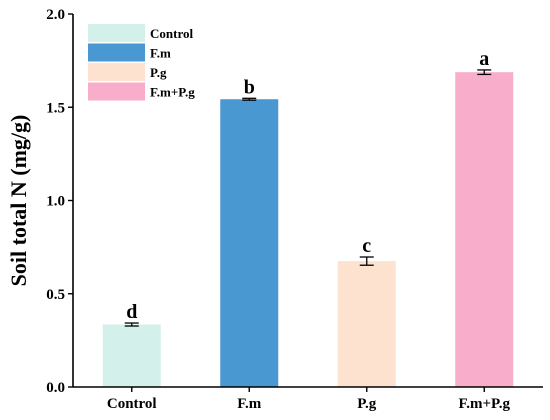 The height and width of the screenshot is (420, 550). What do you see at coordinates (366, 246) in the screenshot?
I see `significance-label-p-g: c` at bounding box center [366, 246].